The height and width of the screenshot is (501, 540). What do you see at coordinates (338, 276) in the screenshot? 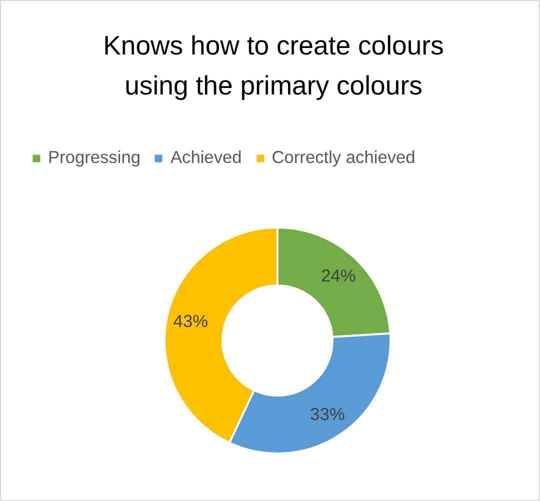
I see `data-label: 24%` at bounding box center [338, 276].